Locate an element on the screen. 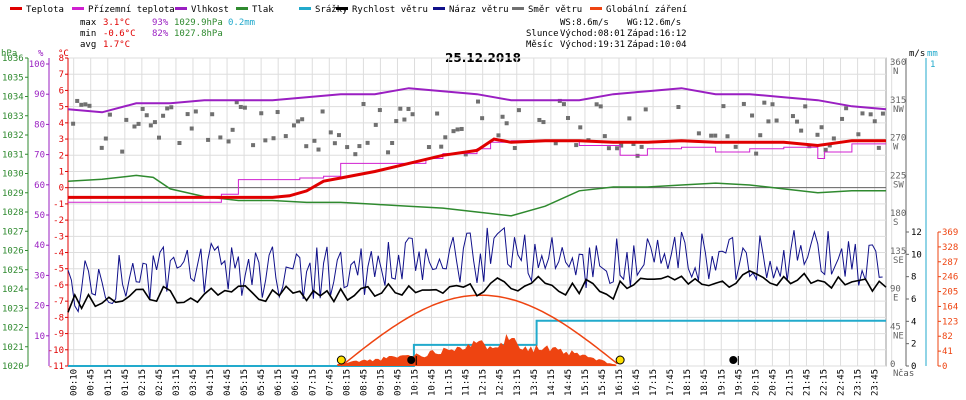 This screenshot has width=966, height=400. axis-x-label: 08:15 is located at coordinates (347, 382).